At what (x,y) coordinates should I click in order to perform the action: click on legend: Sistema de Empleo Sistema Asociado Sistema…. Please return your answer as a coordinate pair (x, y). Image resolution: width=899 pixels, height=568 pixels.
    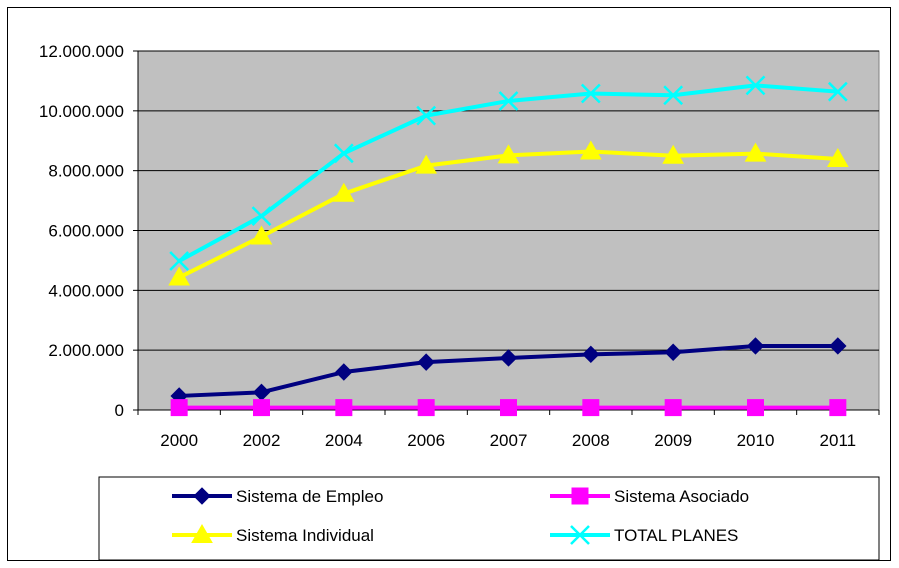
    Looking at the image, I should click on (489, 518).